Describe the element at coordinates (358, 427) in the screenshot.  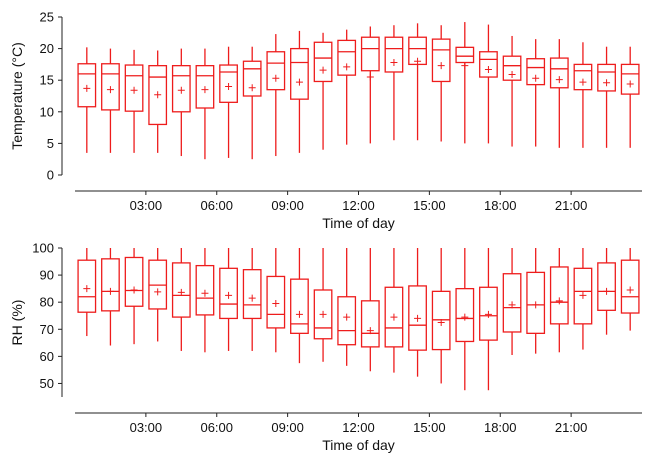
I see `x-tick-label: 12:00` at that location.